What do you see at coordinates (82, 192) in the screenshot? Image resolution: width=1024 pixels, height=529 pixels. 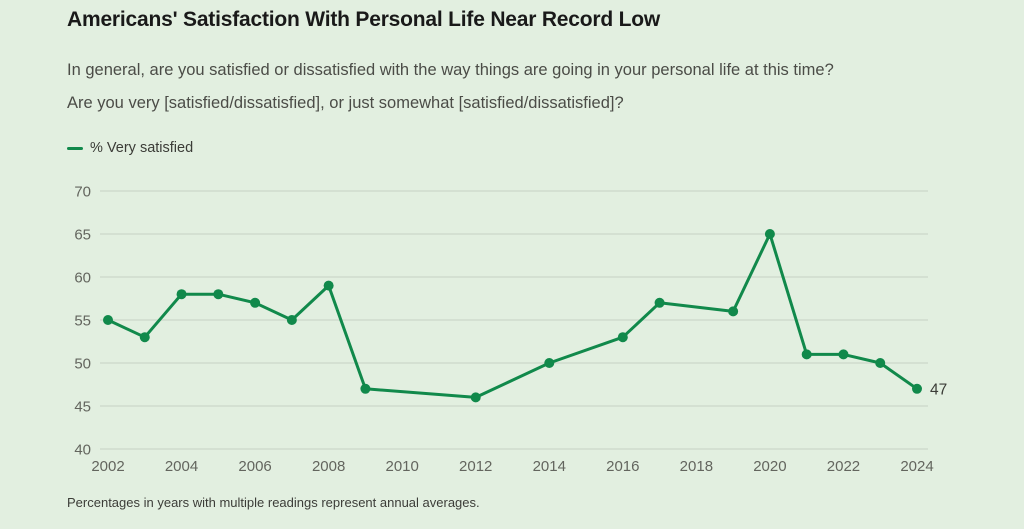 I see `y-axis-label: 70` at bounding box center [82, 192].